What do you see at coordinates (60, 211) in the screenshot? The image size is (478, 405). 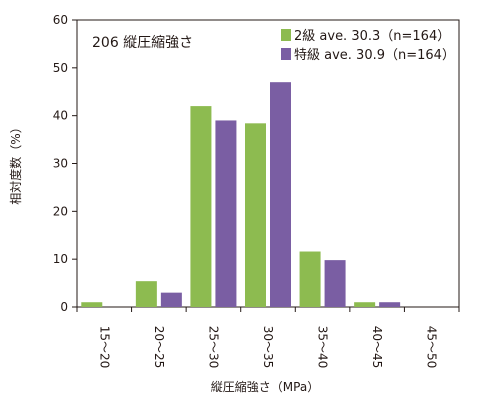 I see `y-tick-label: 20` at bounding box center [60, 211].